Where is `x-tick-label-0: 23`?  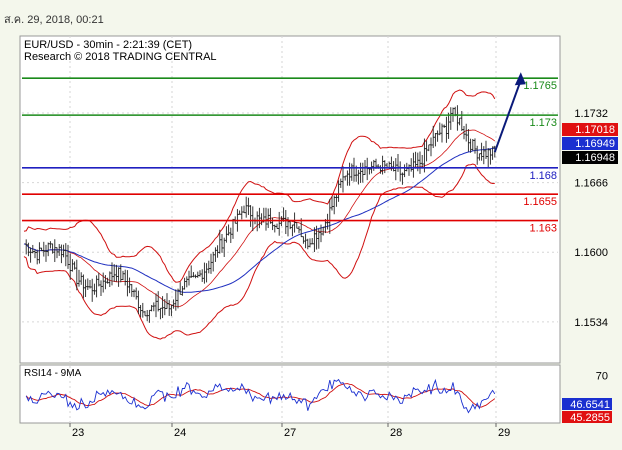
x-tick-label-0: 23 is located at coordinates (78, 433).